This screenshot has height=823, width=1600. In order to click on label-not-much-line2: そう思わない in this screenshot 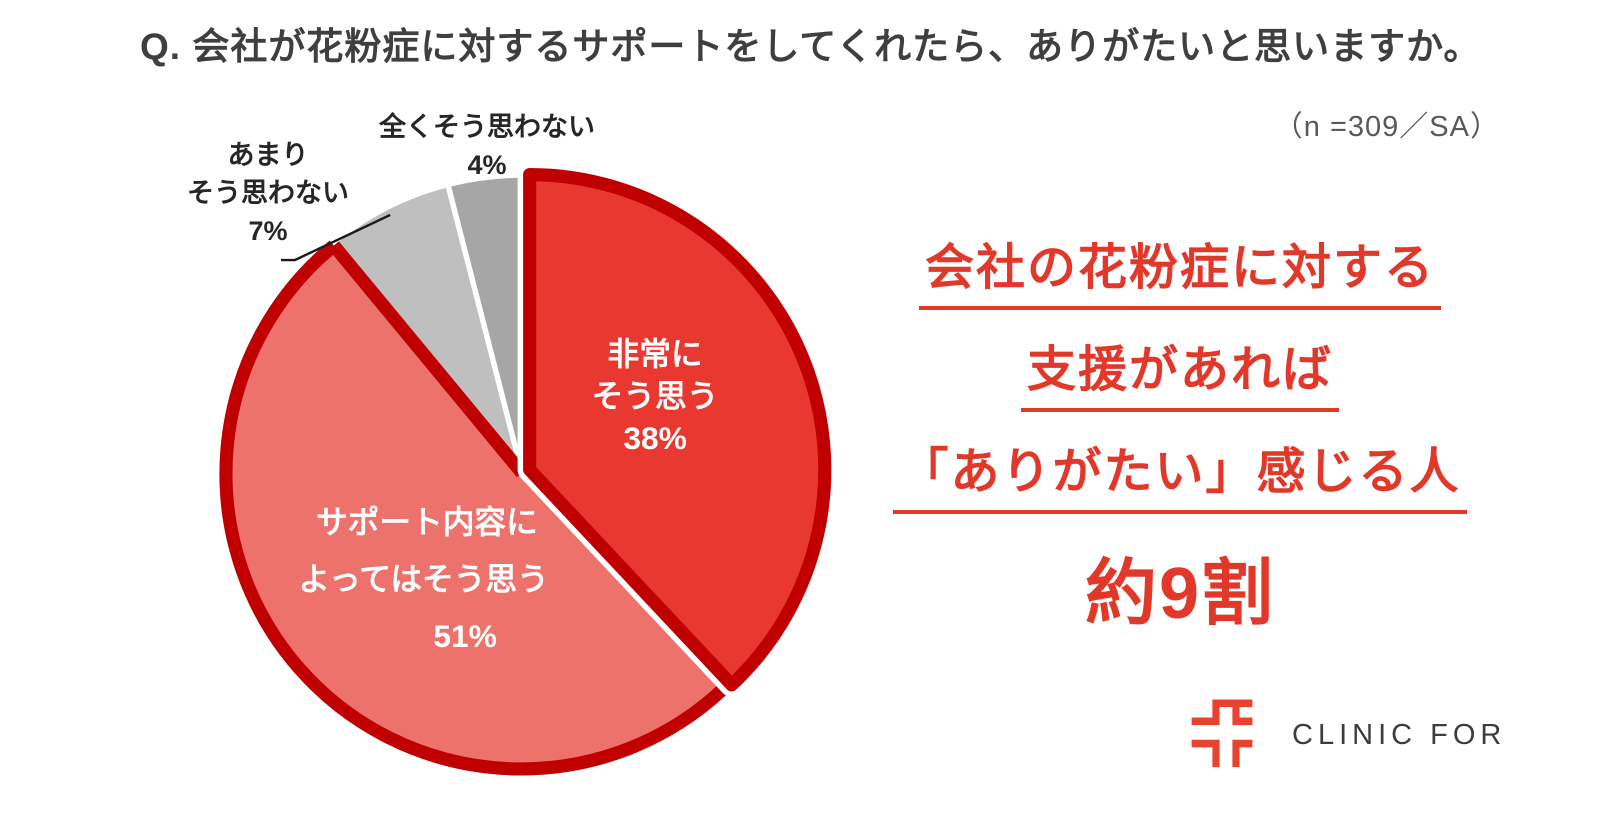, I will do `click(268, 193)`.